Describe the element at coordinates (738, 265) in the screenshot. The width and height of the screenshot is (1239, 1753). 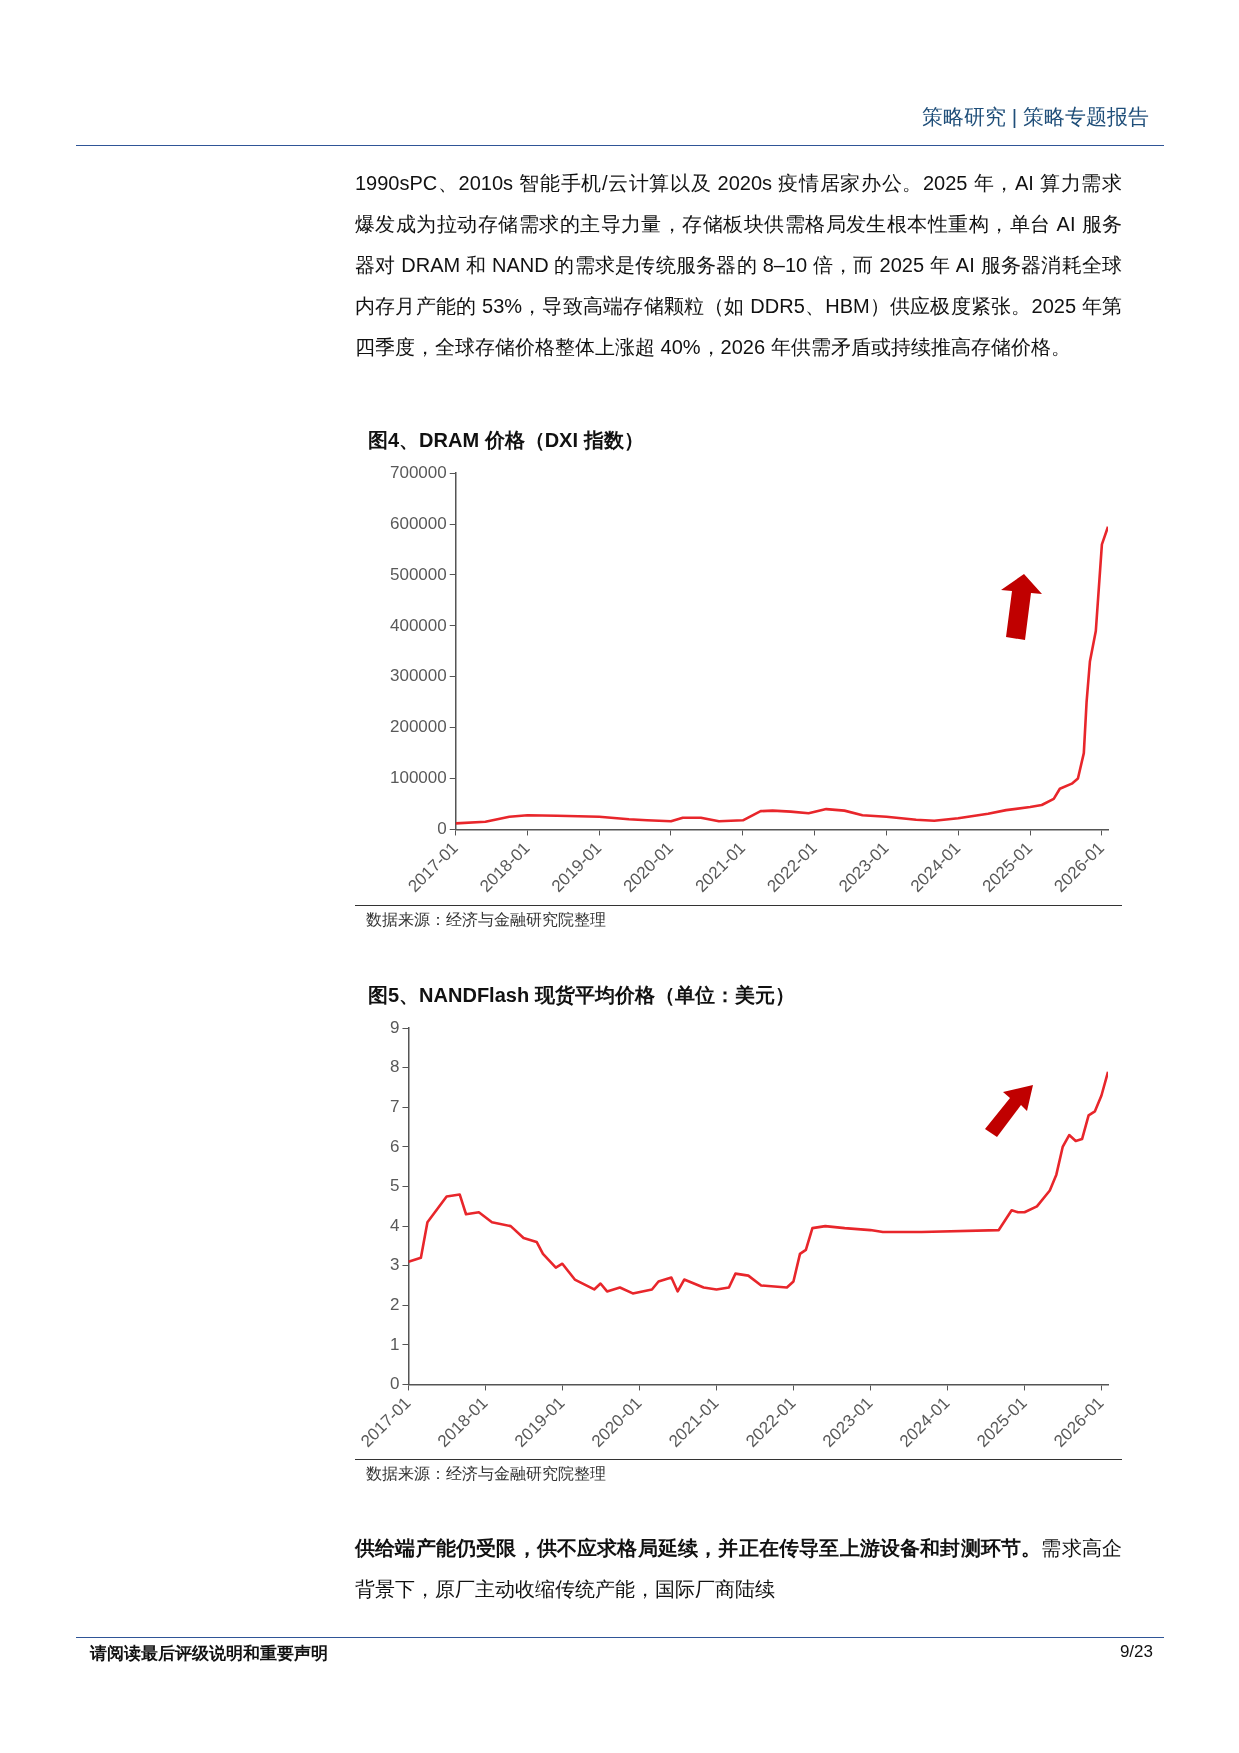
I see `text: 1990sPC、2010s 智能手机/云计算以及 2020s 疫情居家办公。2025 年，AI 算力需求爆发成为拉动存储需求的主导力量，存储板块供需格局发生根本性重构，单台 AI 服务器对 DRAM 和 NAND 的需求是传统服务器的 8–10 倍，而 2025 年 AI 服务器消耗全球内存月产能的 53%，导致高端存储颗粒（如 DDR5、HBM）供应极度紧张。2025 年第四季度，全球存储价格整体上涨超 40%，2026 年供需矛盾或持续推高存储价格。` at that location.